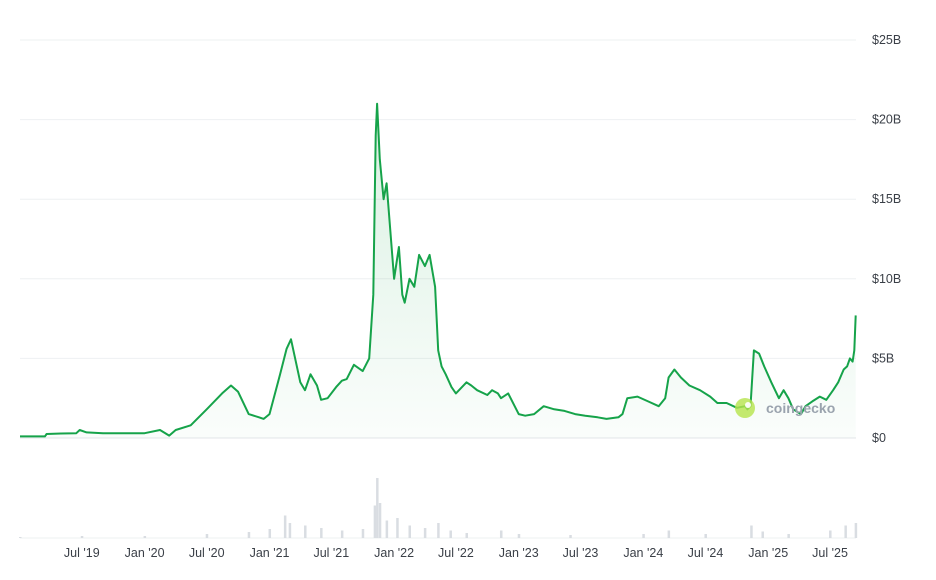 Image resolution: width=936 pixels, height=580 pixels. Describe the element at coordinates (768, 553) in the screenshot. I see `x-tick-label: Jan '25` at that location.